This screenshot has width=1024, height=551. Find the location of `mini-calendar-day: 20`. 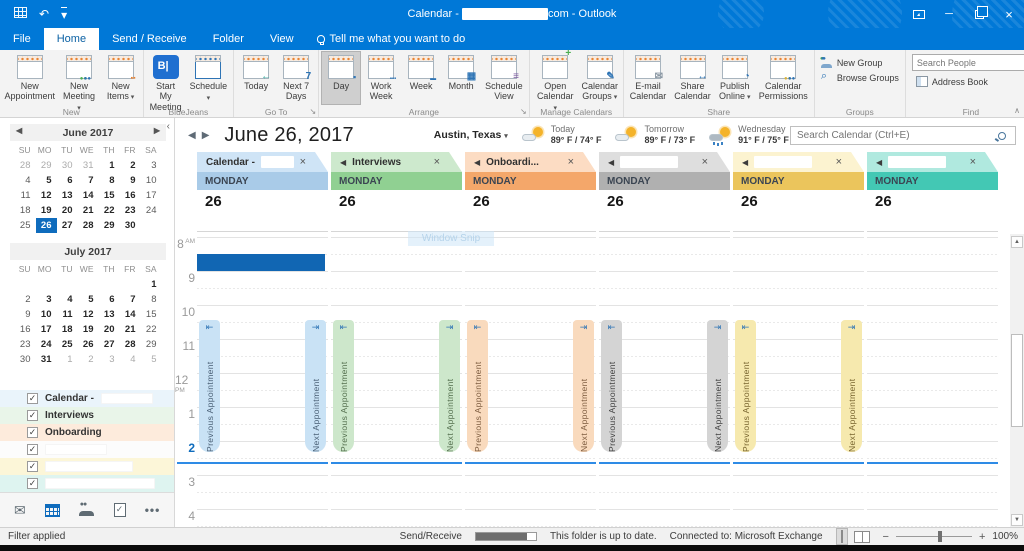

mini-calendar-day: 20 is located at coordinates (67, 210).